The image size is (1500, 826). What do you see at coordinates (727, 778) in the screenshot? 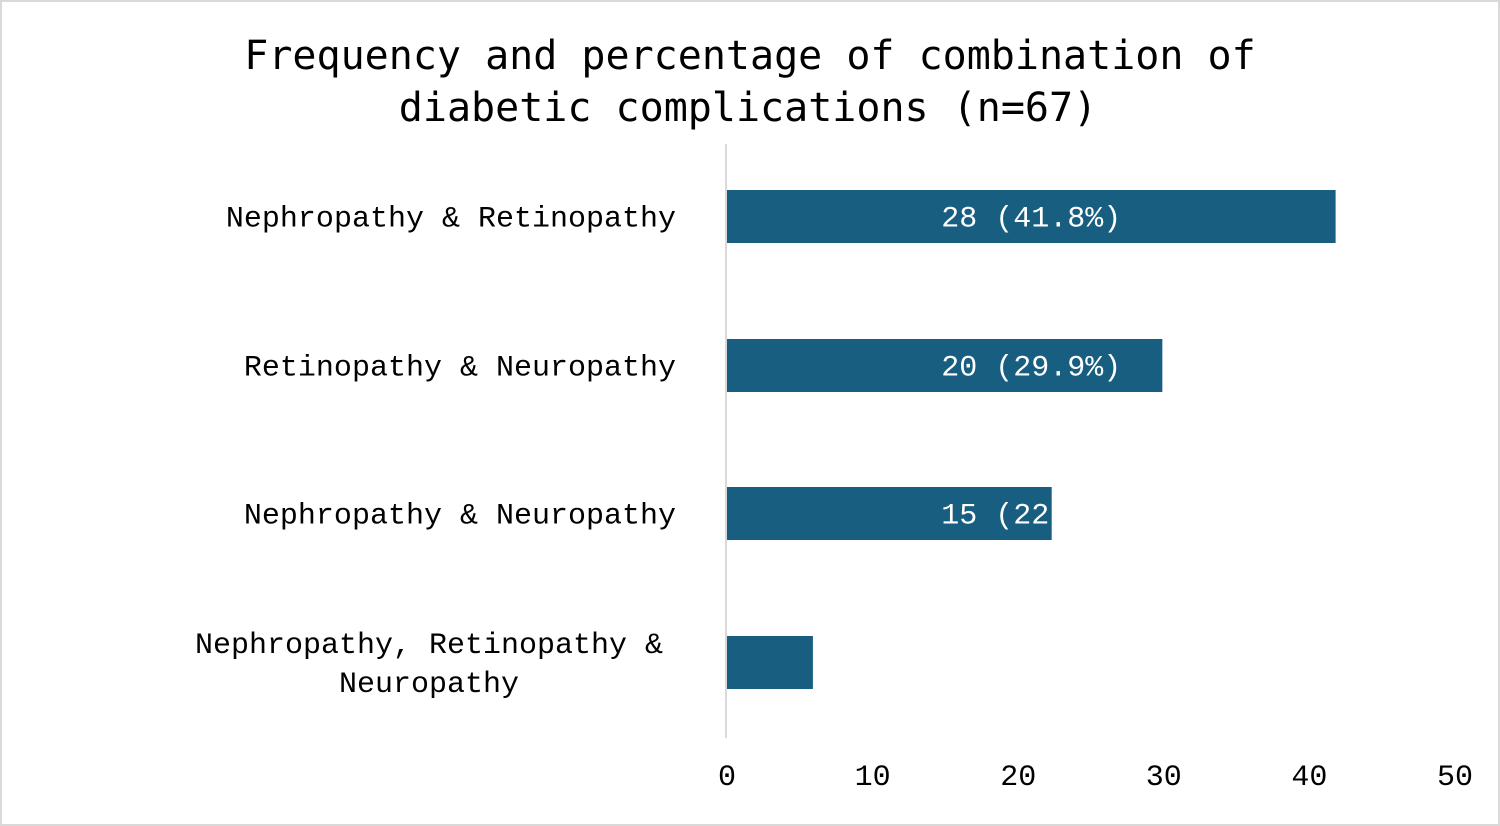
I see `x-tick-label-0: 0` at bounding box center [727, 778].